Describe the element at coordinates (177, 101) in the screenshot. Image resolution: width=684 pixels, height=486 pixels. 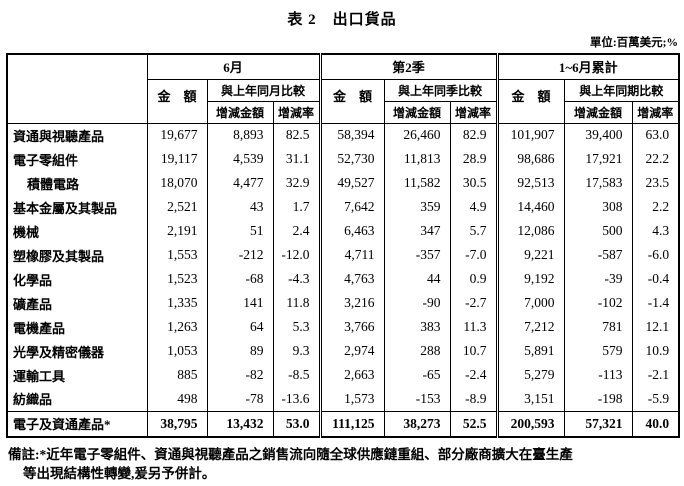
I see `column-header-amount-june: 金 額` at that location.